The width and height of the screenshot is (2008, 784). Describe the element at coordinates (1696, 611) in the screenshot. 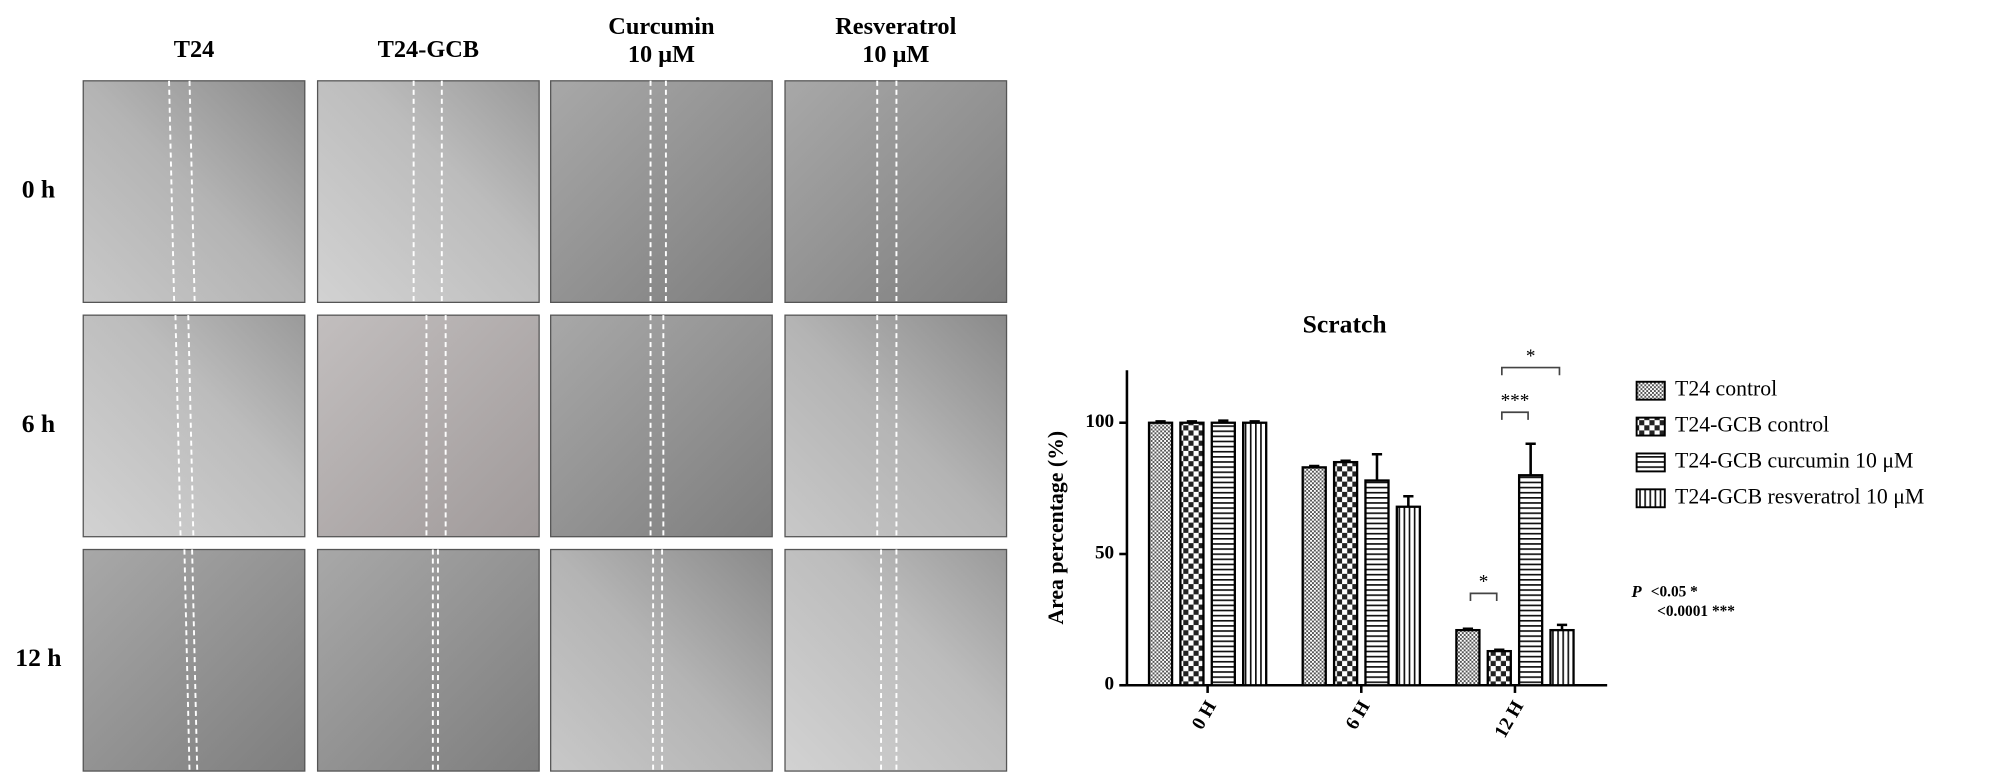

I see `p-note: <0.0001 ***` at that location.